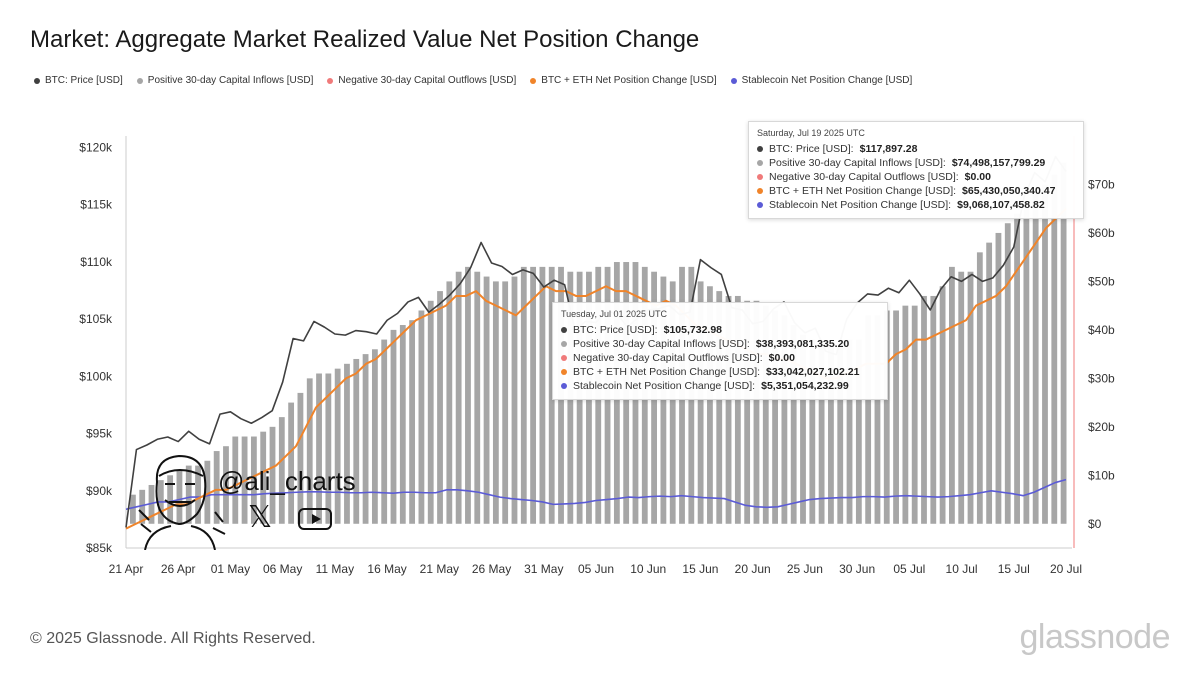  Describe the element at coordinates (386, 569) in the screenshot. I see `x-tick-label: 16 May` at that location.